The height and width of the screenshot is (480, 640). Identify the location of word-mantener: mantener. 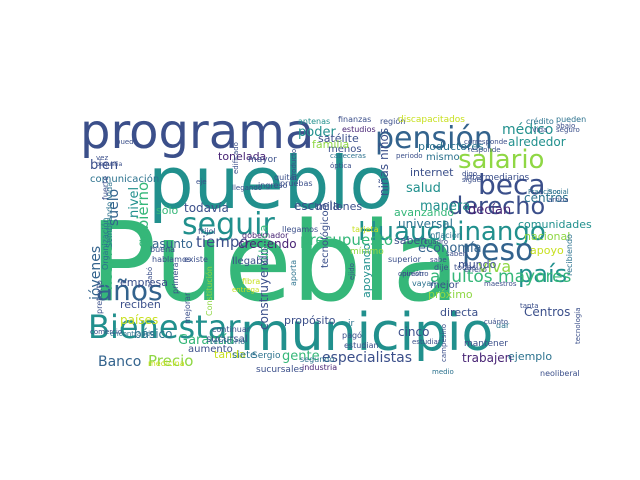
(486, 344).